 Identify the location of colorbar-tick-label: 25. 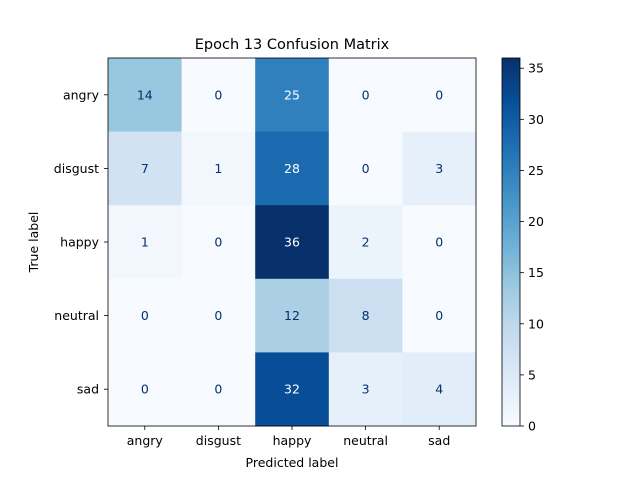
(536, 170).